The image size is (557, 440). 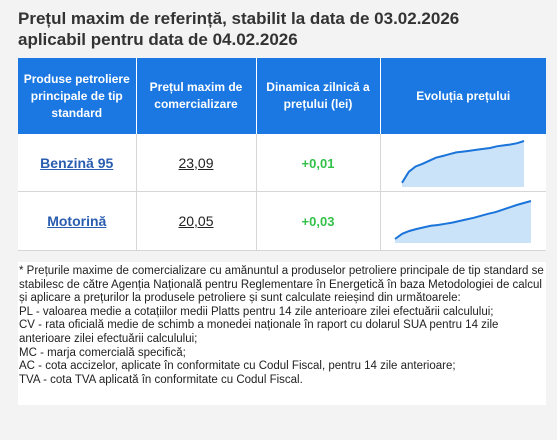 I want to click on fuel-link-benzina-95: Benzină 95, so click(x=77, y=162).